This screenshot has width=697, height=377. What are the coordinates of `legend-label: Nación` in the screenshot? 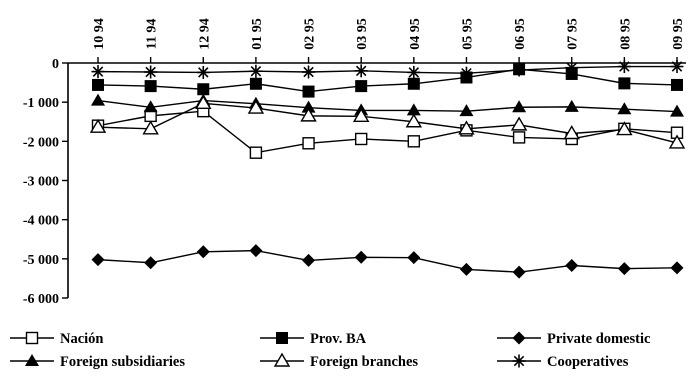 It's located at (82, 339).